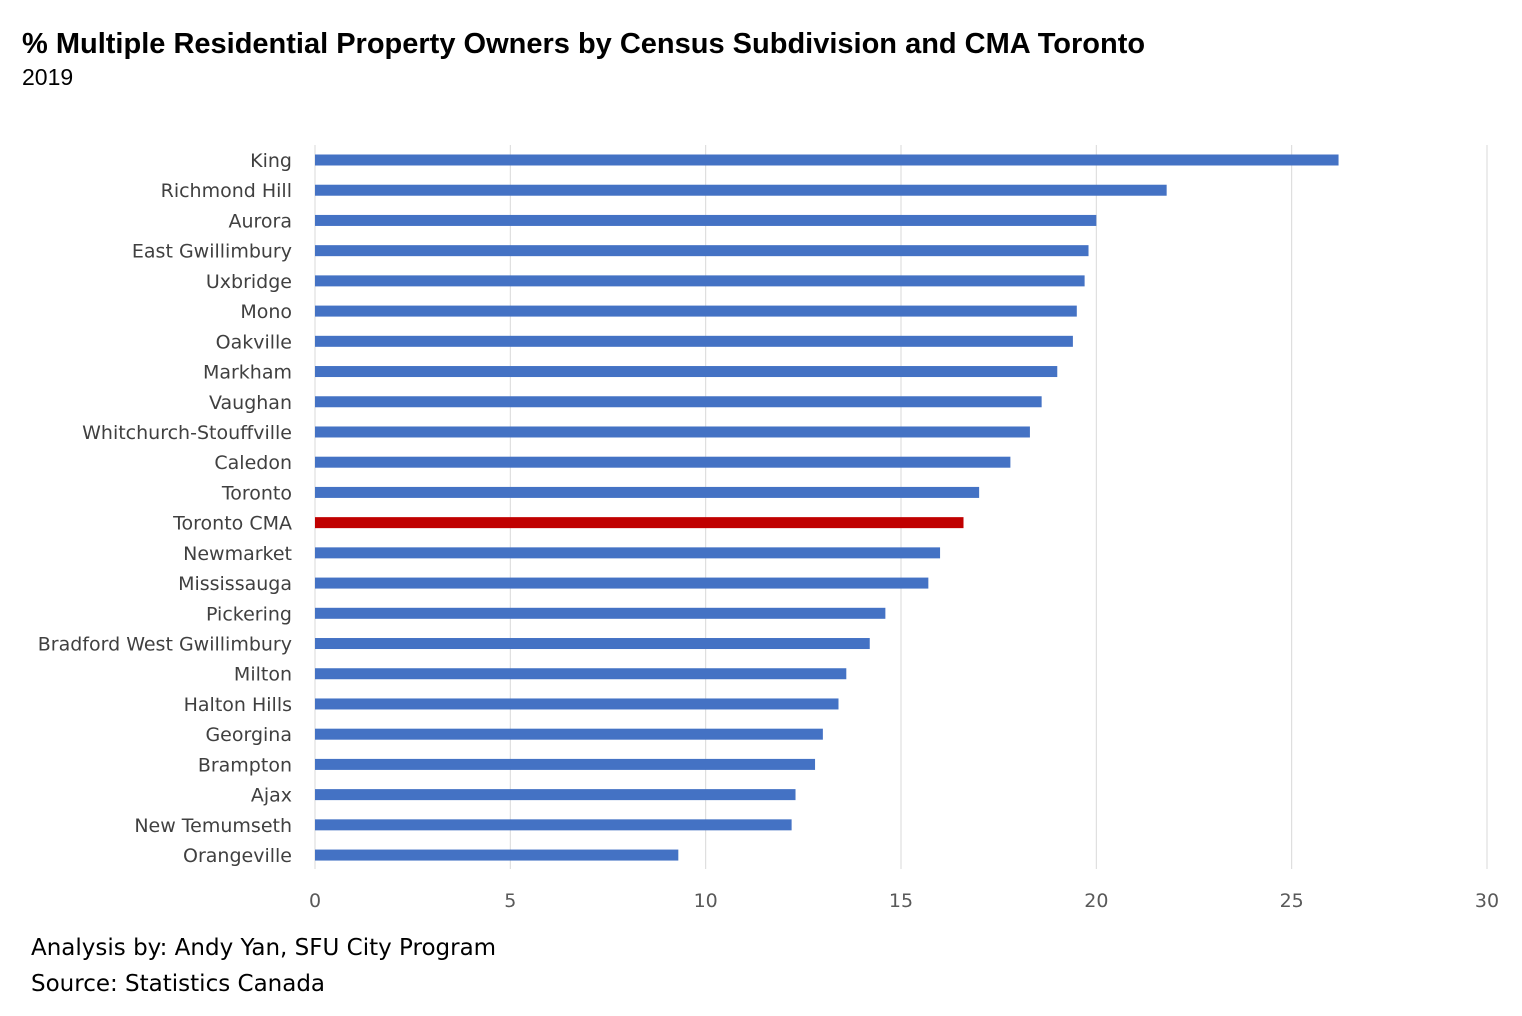 This screenshot has height=1016, width=1522. Describe the element at coordinates (48, 77) in the screenshot. I see `chart-subtitle: 2019` at that location.